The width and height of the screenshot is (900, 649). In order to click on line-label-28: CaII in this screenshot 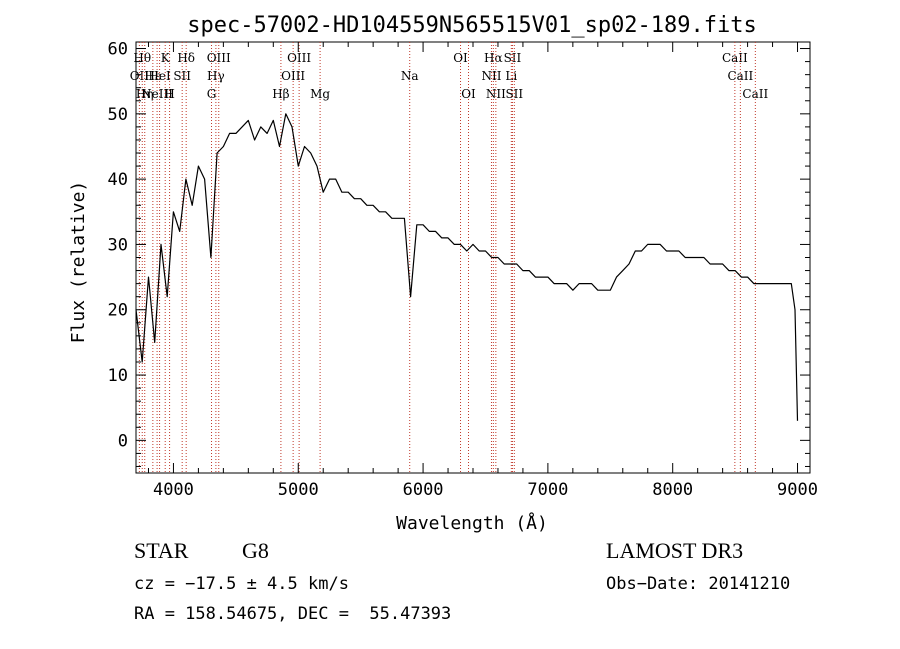, I will do `click(755, 94)`.